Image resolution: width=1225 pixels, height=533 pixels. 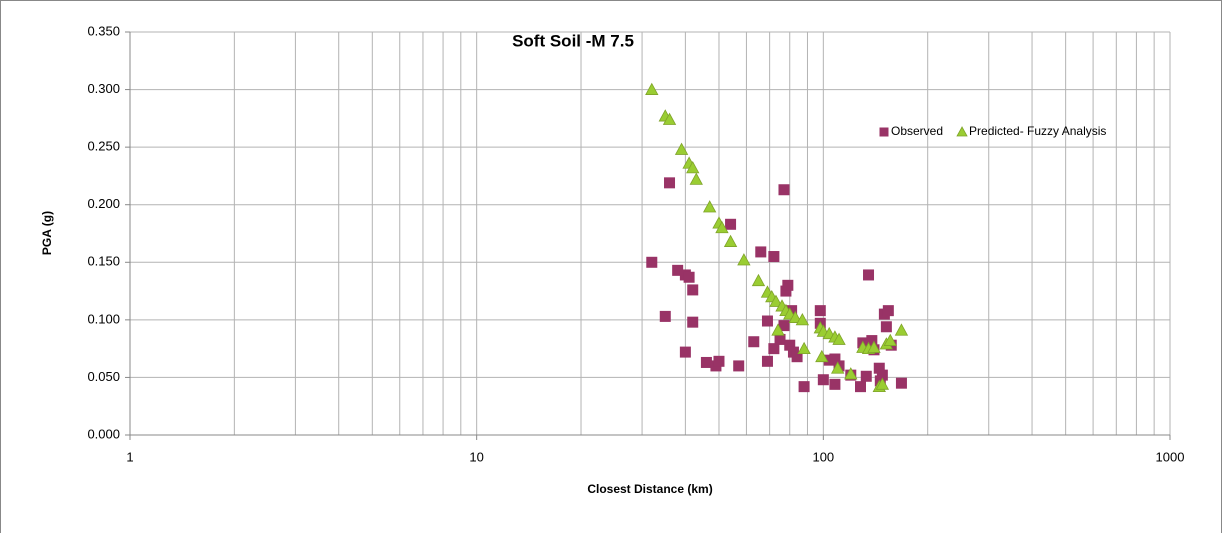 I want to click on y-axis-title: PGA (g), so click(x=47, y=233).